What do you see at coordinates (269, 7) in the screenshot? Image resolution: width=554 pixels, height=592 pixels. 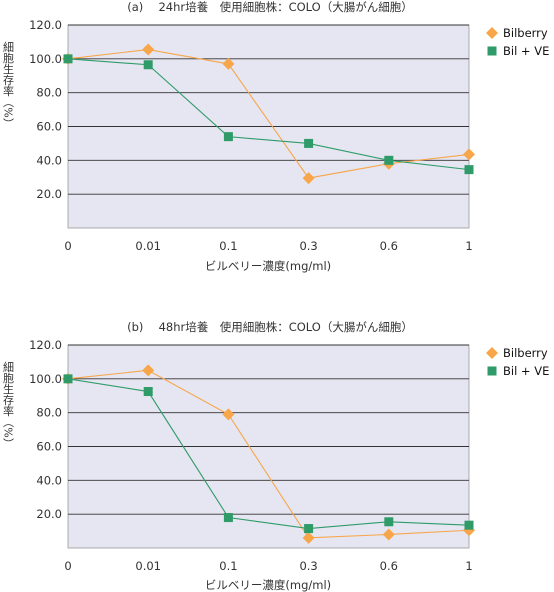 I see `chart-title: (a) 24hr培養 使用細胞株：COLO（大腸がん細胞）` at bounding box center [269, 7].